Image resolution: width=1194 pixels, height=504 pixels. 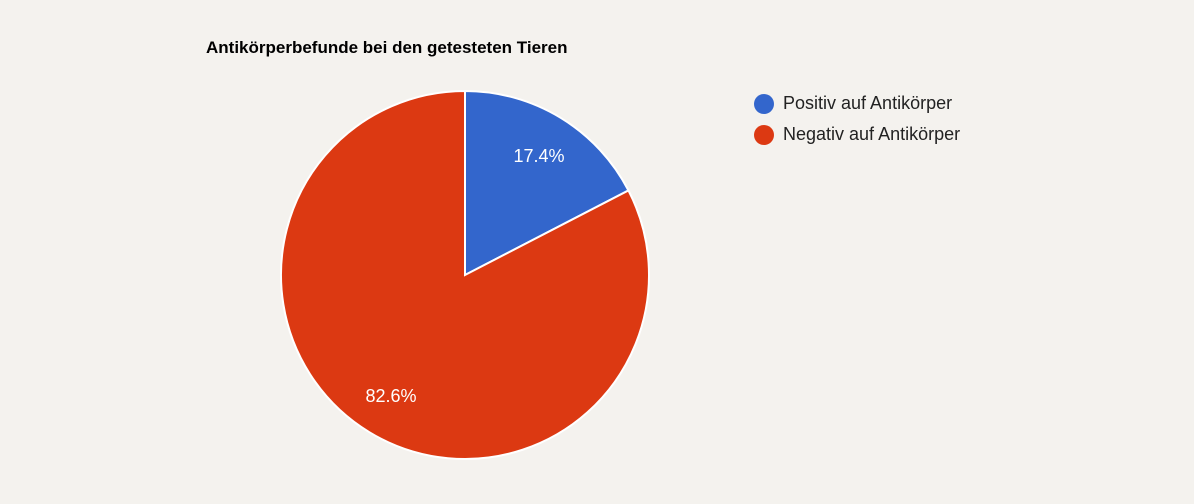 What do you see at coordinates (390, 396) in the screenshot?
I see `slice-label-negative: 82.6%` at bounding box center [390, 396].